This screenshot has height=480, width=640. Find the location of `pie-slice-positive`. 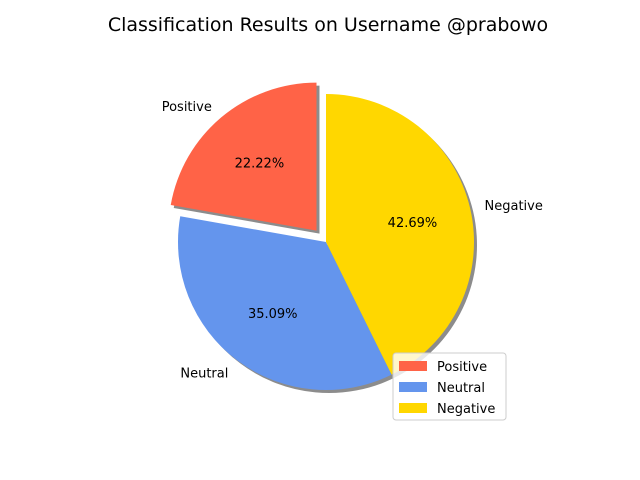

pie-slice-positive is located at coordinates (243, 156).